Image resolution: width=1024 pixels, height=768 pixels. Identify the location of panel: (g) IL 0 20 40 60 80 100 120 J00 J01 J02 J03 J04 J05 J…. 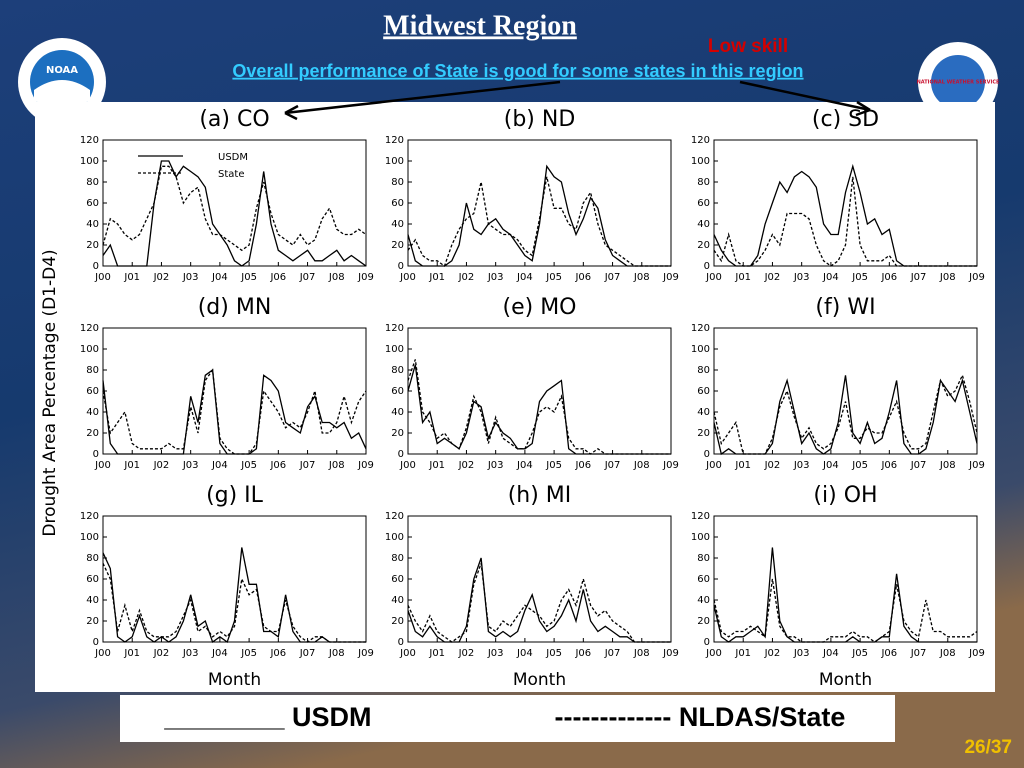
(227, 586).